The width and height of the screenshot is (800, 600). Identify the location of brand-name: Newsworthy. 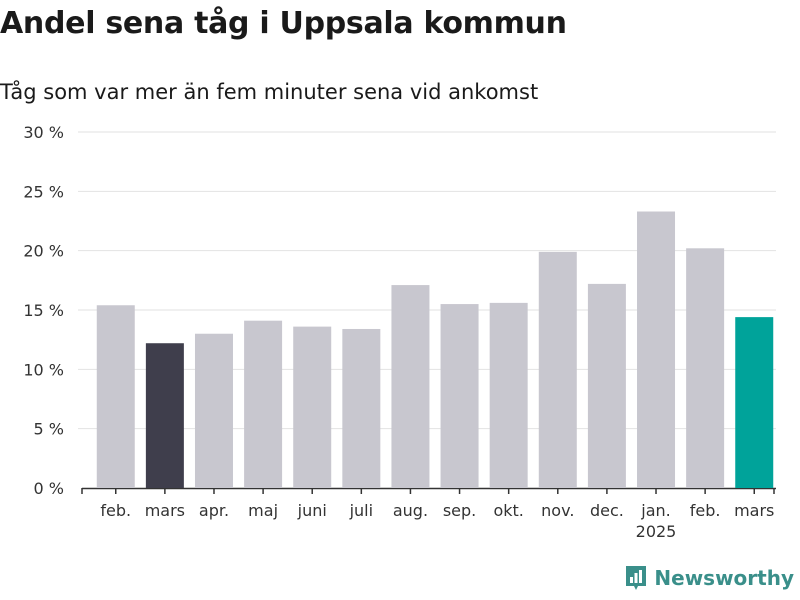
(724, 578).